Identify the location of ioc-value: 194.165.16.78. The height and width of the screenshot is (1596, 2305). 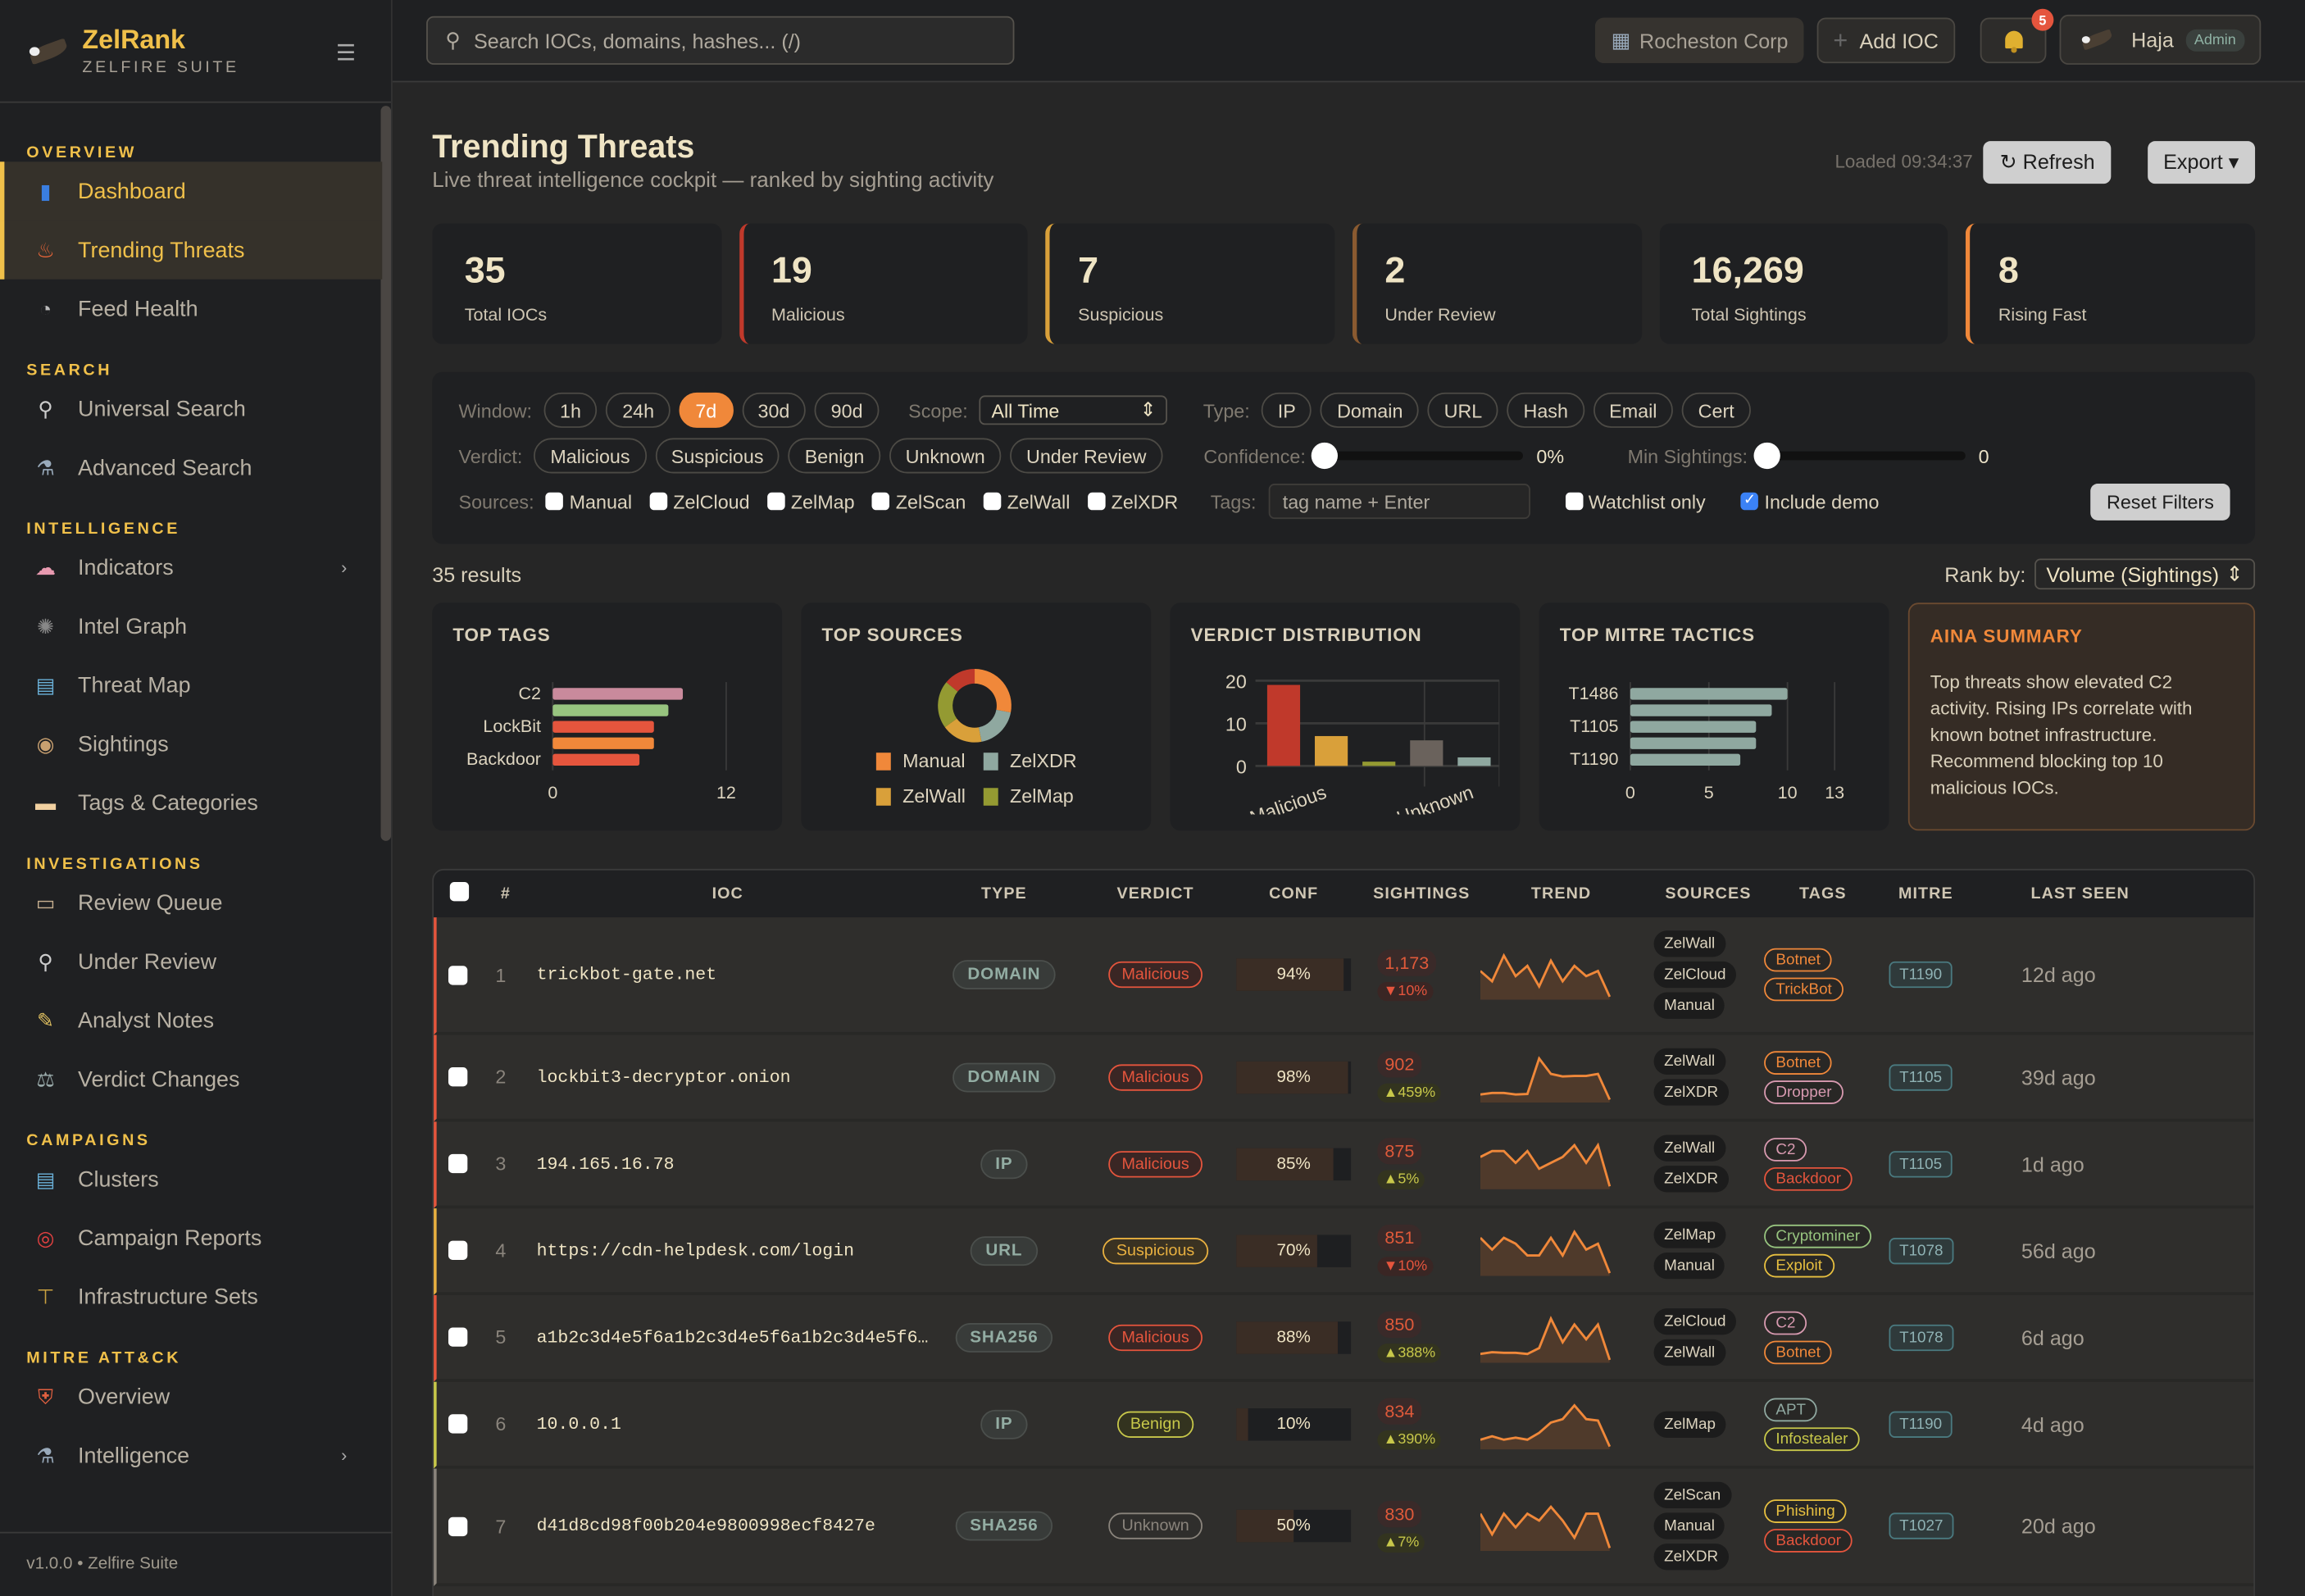
(605, 1164).